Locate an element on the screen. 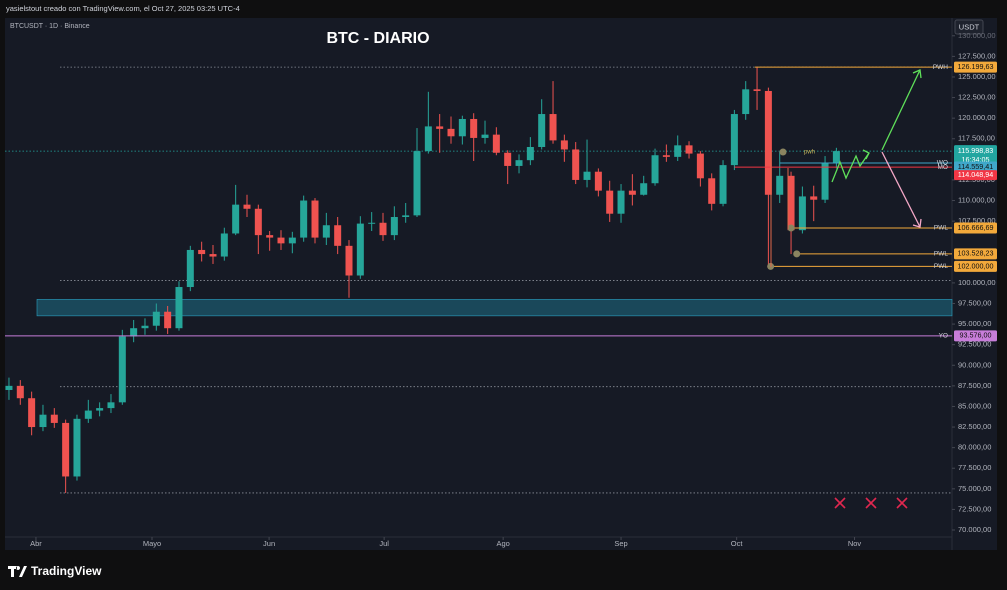 This screenshot has width=1007, height=590. y-tick-label: 77.500,00 is located at coordinates (974, 467).